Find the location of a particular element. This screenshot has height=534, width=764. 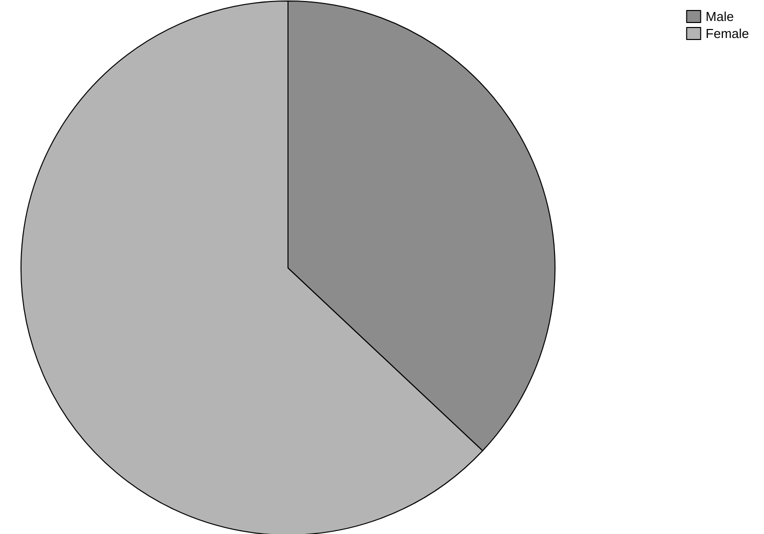

legend-label: Male is located at coordinates (720, 16).